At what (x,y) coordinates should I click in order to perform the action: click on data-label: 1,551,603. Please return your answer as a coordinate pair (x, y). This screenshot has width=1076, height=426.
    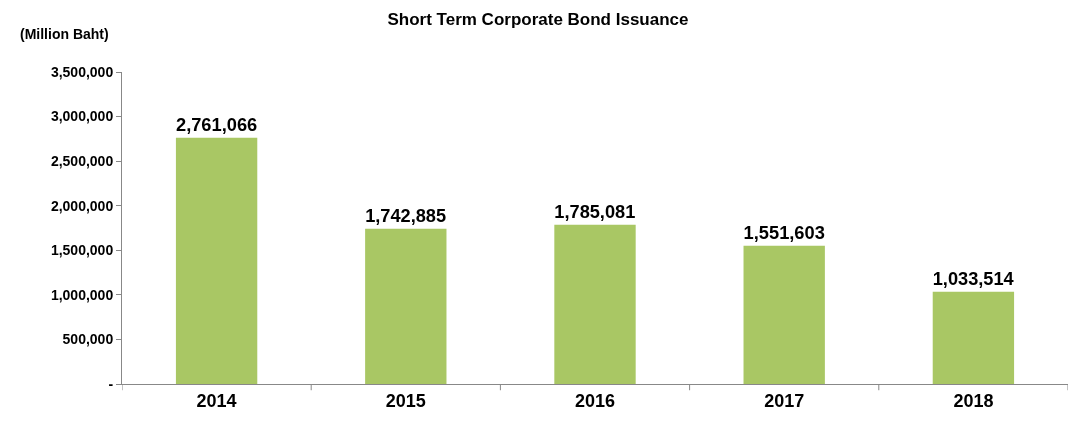
    Looking at the image, I should click on (784, 232).